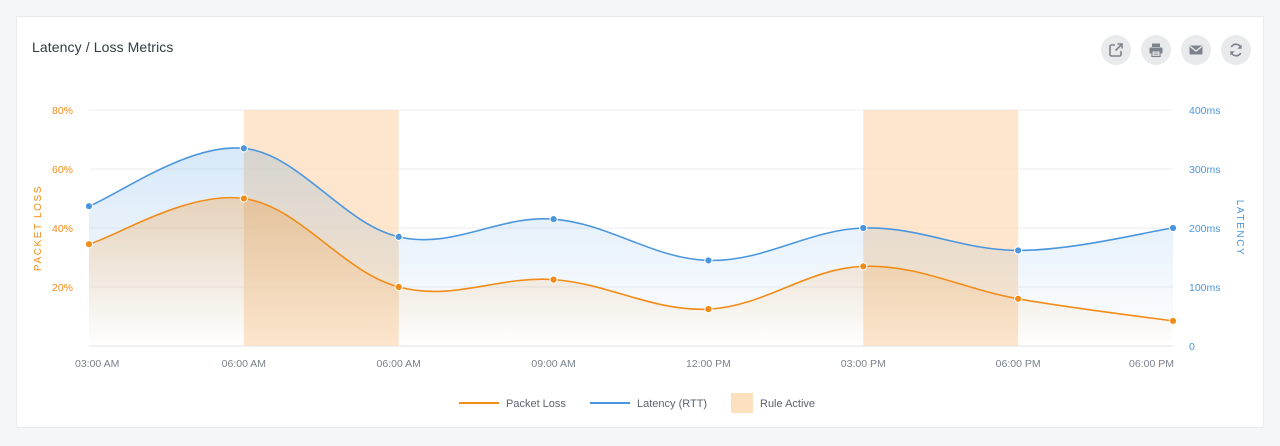 This screenshot has height=446, width=1280. What do you see at coordinates (97, 364) in the screenshot?
I see `x-tick-label: 03:00 AM` at bounding box center [97, 364].